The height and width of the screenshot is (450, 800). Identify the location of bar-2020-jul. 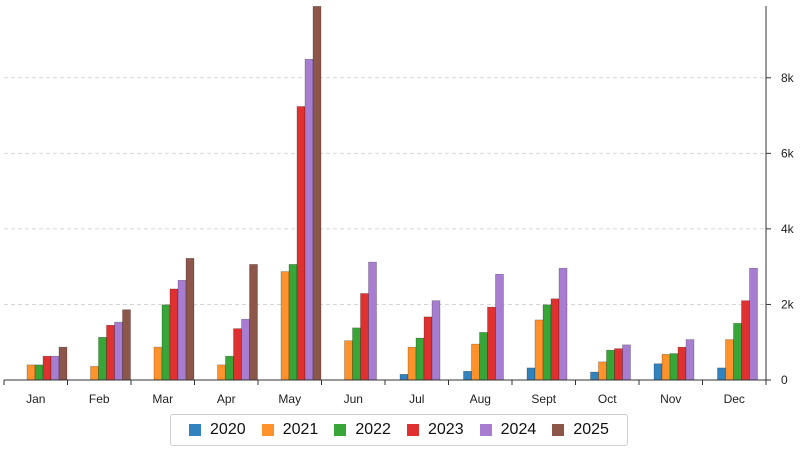
(404, 377).